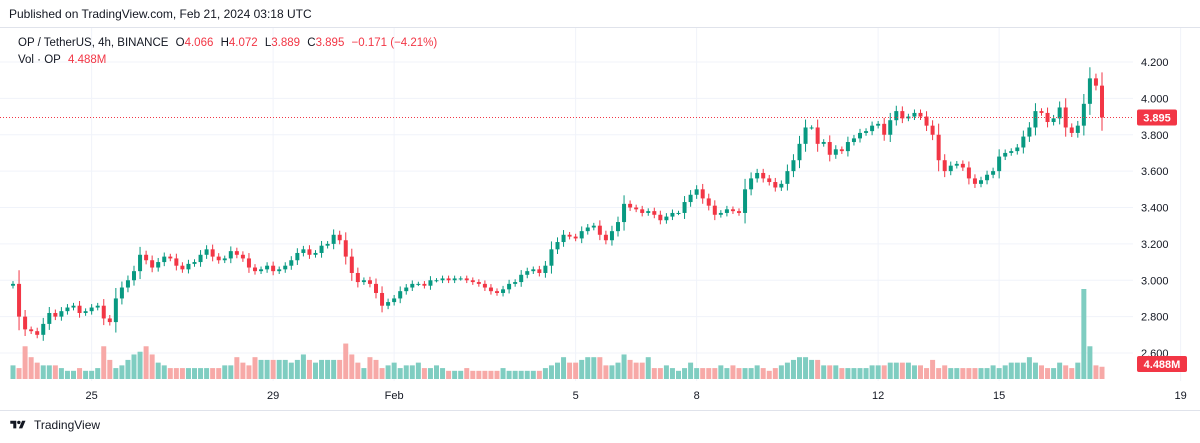  I want to click on time-tick-label: 8, so click(697, 396).